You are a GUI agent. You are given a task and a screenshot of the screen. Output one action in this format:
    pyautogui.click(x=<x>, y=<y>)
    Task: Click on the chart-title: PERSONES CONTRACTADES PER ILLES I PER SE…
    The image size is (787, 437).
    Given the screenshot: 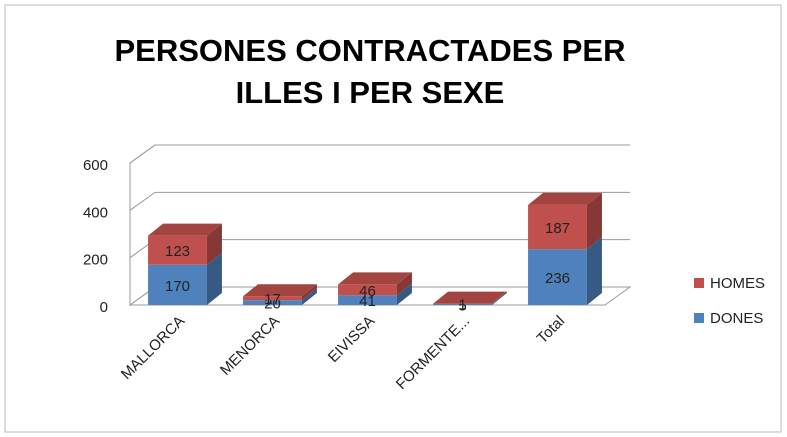 What is the action you would take?
    pyautogui.click(x=370, y=71)
    